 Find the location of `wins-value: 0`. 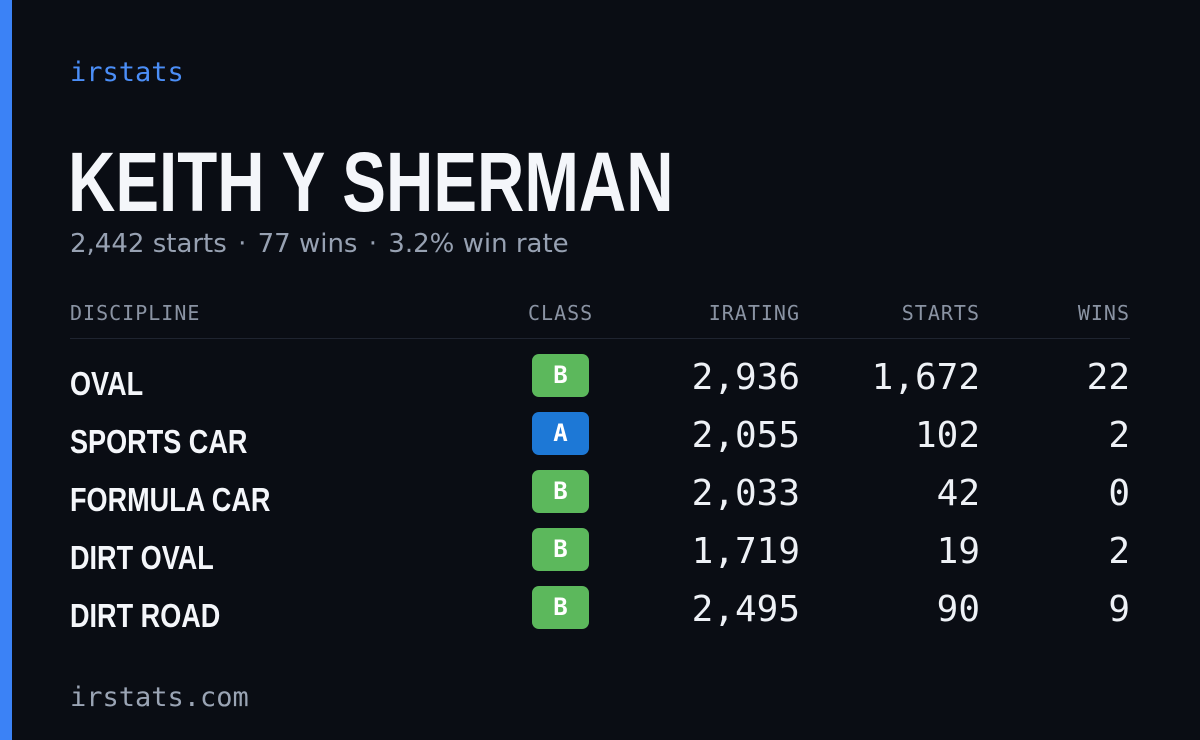

wins-value: 0 is located at coordinates (1119, 493).